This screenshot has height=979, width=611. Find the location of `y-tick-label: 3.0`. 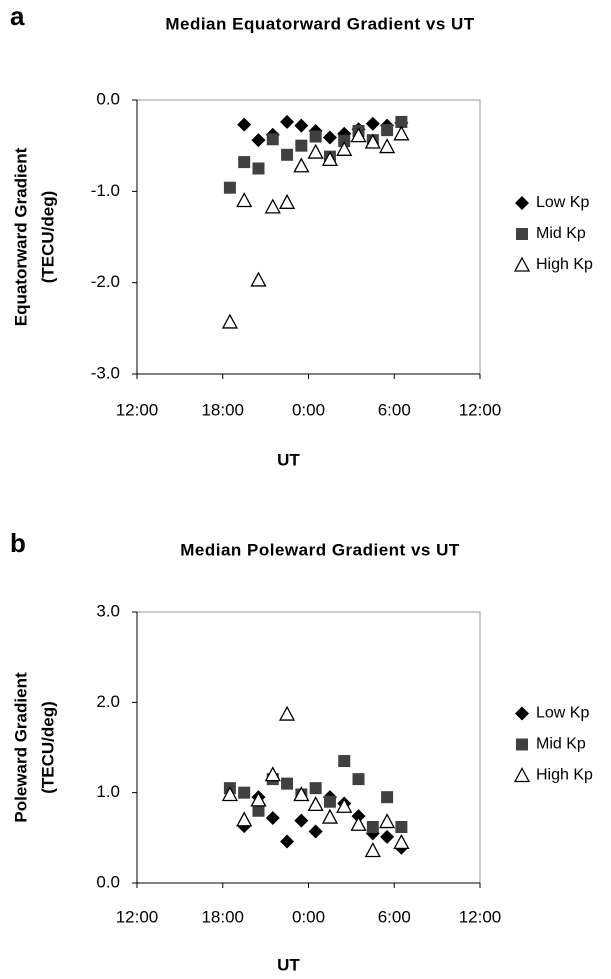

y-tick-label: 3.0 is located at coordinates (108, 610).